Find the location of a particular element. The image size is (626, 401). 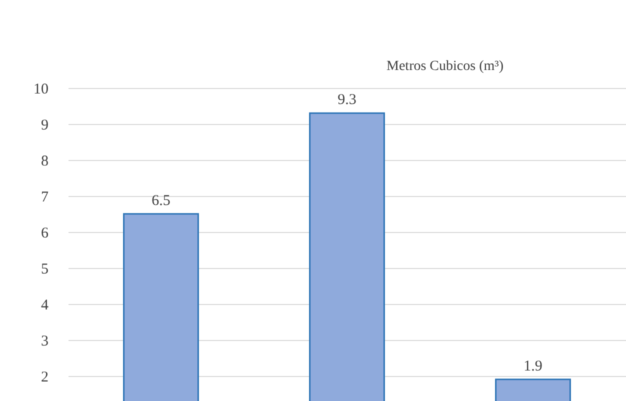

y-tick-label: 3 is located at coordinates (44, 341).